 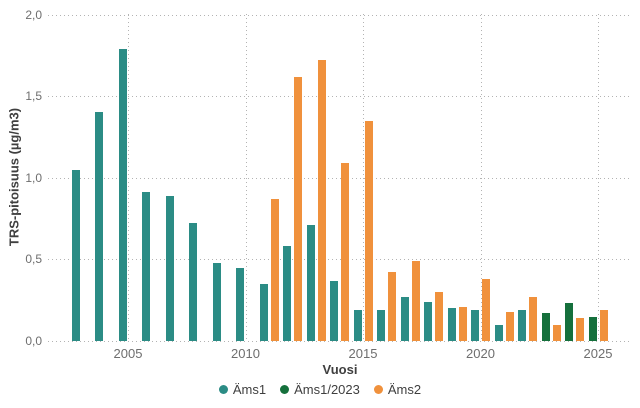 What do you see at coordinates (368, 230) in the screenshot?
I see `bar-series3-2015` at bounding box center [368, 230].